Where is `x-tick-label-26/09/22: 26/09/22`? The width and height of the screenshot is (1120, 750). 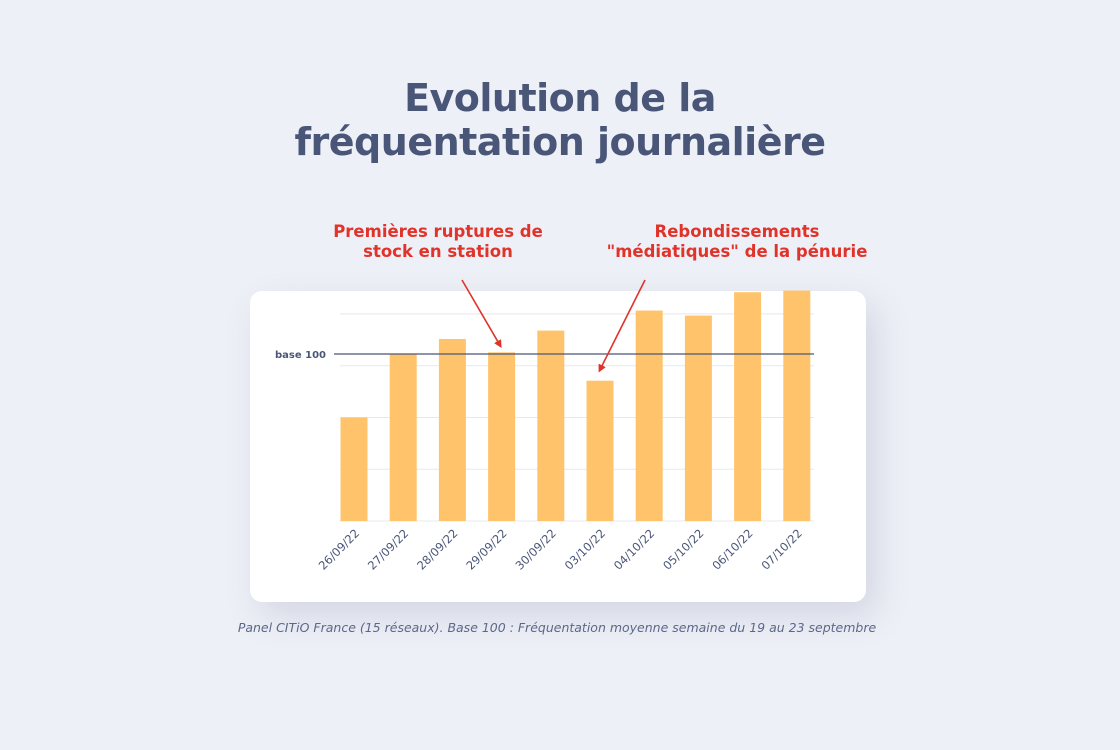
x-tick-label-26/09/22: 26/09/22 is located at coordinates (339, 549).